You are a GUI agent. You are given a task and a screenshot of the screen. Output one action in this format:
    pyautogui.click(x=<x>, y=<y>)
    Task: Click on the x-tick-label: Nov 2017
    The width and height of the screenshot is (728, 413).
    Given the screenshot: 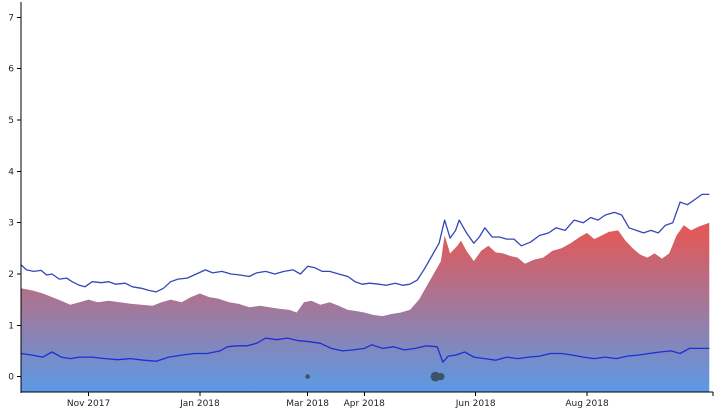 What is the action you would take?
    pyautogui.click(x=88, y=404)
    